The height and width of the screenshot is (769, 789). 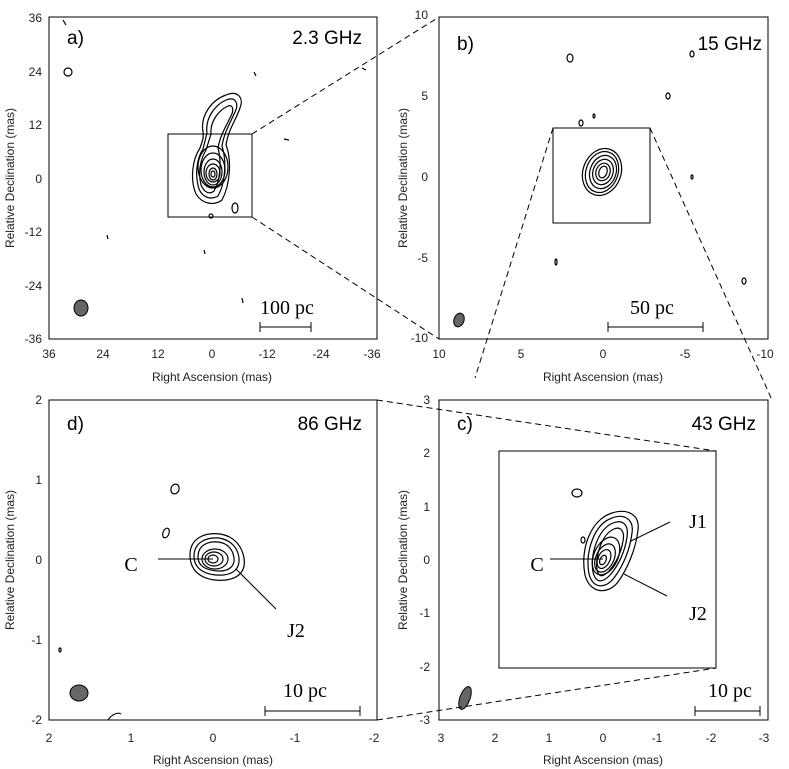 What do you see at coordinates (36, 125) in the screenshot?
I see `panel-a-ytick: 12` at bounding box center [36, 125].